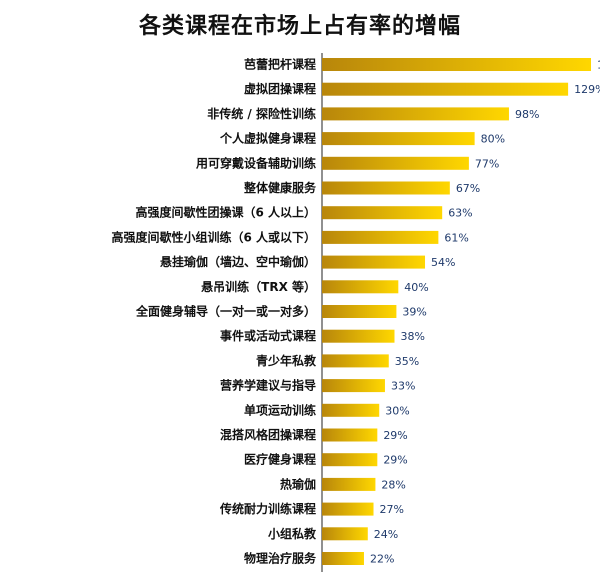 This screenshot has height=573, width=600. Describe the element at coordinates (225, 212) in the screenshot. I see `category-label: 高强度间歇性团操课（6 人以上）` at that location.